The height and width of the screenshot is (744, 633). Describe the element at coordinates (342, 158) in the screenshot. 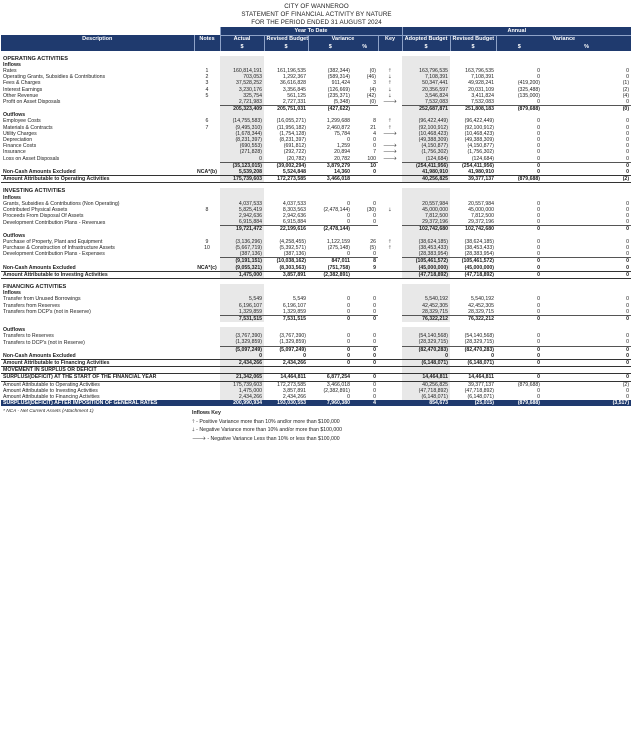

I see `variance-cell: 20,782` at that location.